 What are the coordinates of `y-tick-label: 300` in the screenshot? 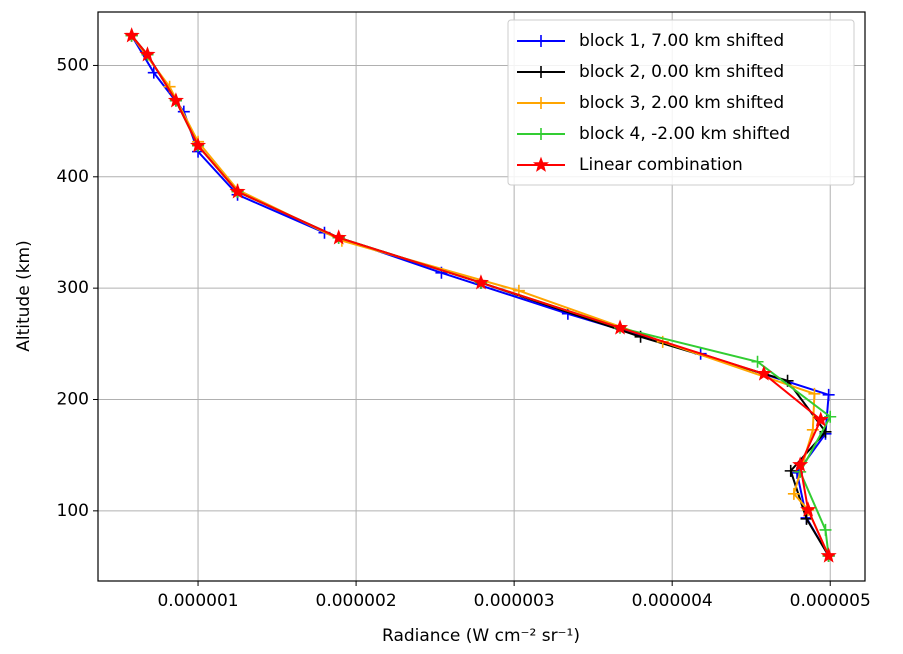 It's located at (73, 288).